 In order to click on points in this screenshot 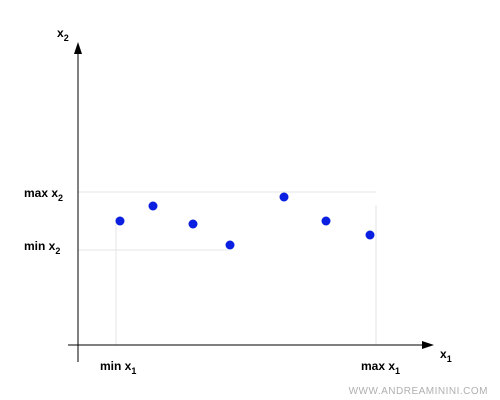, I will do `click(245, 221)`.